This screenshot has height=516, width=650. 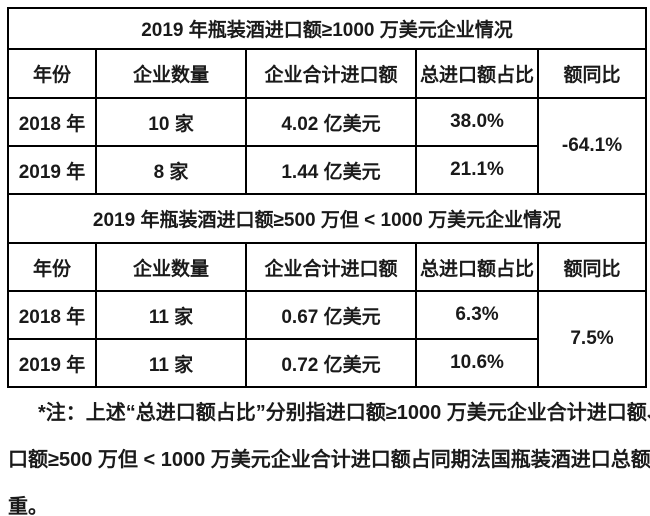 I want to click on table1-header-row: 年份 企业数量 企业合计进口额 总进口额占比 额同比, so click(x=327, y=73).